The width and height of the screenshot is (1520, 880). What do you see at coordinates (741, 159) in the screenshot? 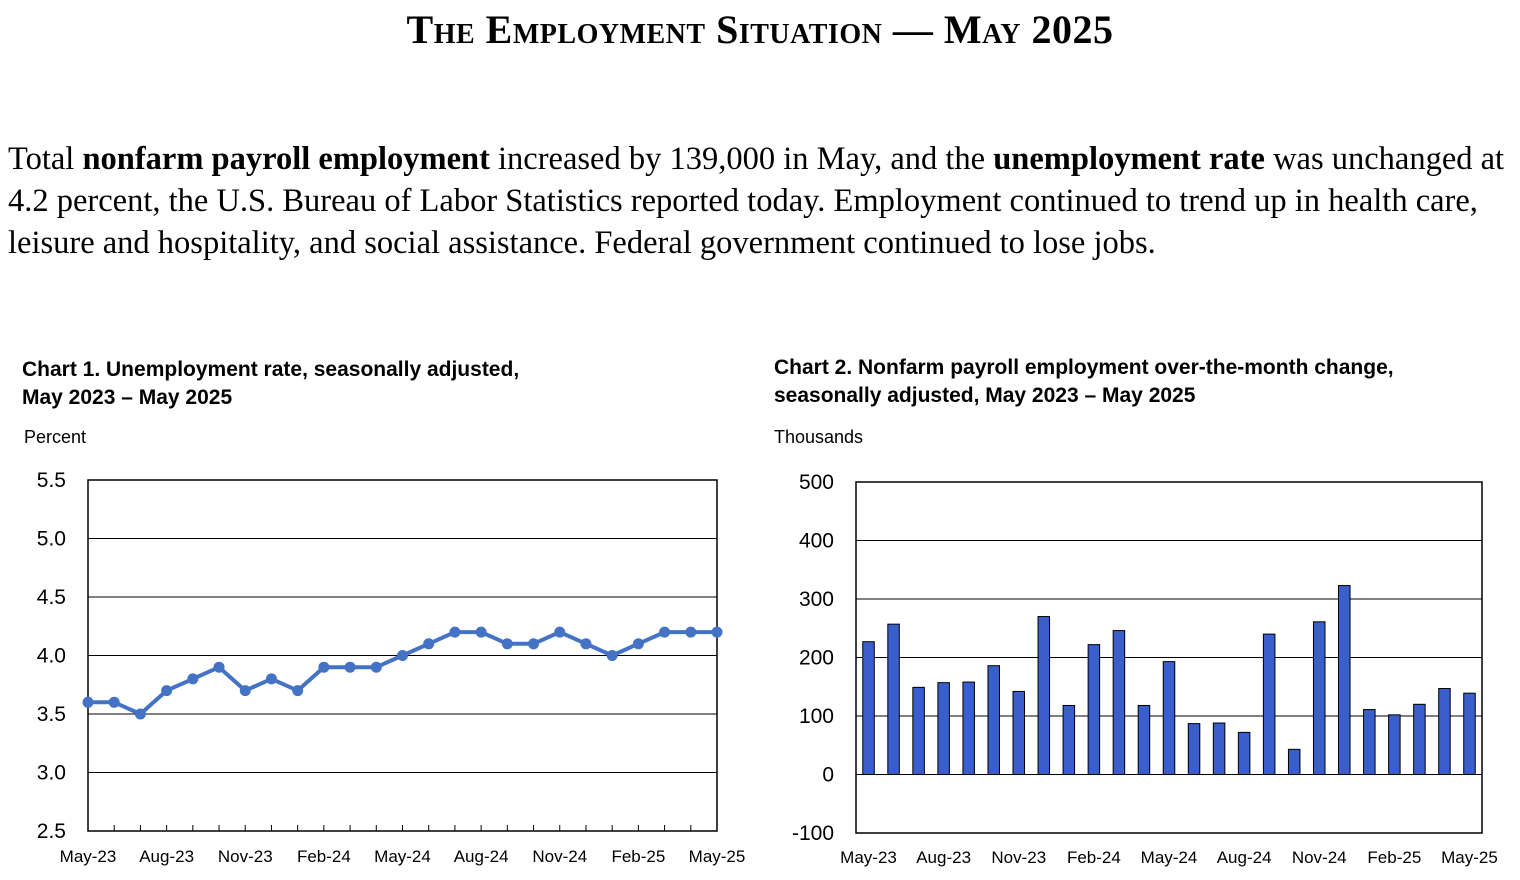
I see `summary-text-2: increased by 139,000 in May, and the` at bounding box center [741, 159].